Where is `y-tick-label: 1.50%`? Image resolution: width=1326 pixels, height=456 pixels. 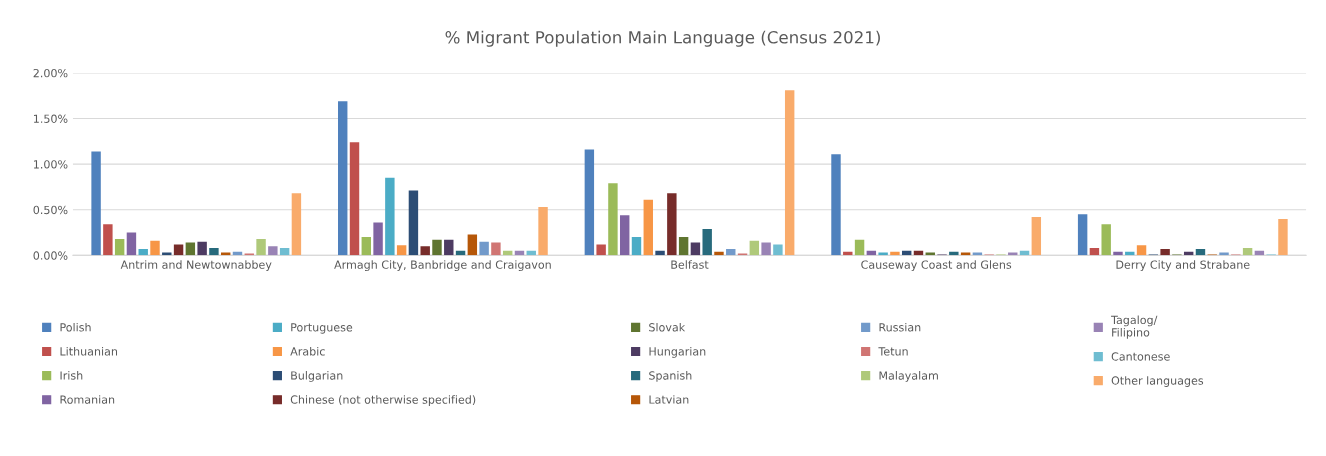 y-tick-label: 1.50% is located at coordinates (50, 118).